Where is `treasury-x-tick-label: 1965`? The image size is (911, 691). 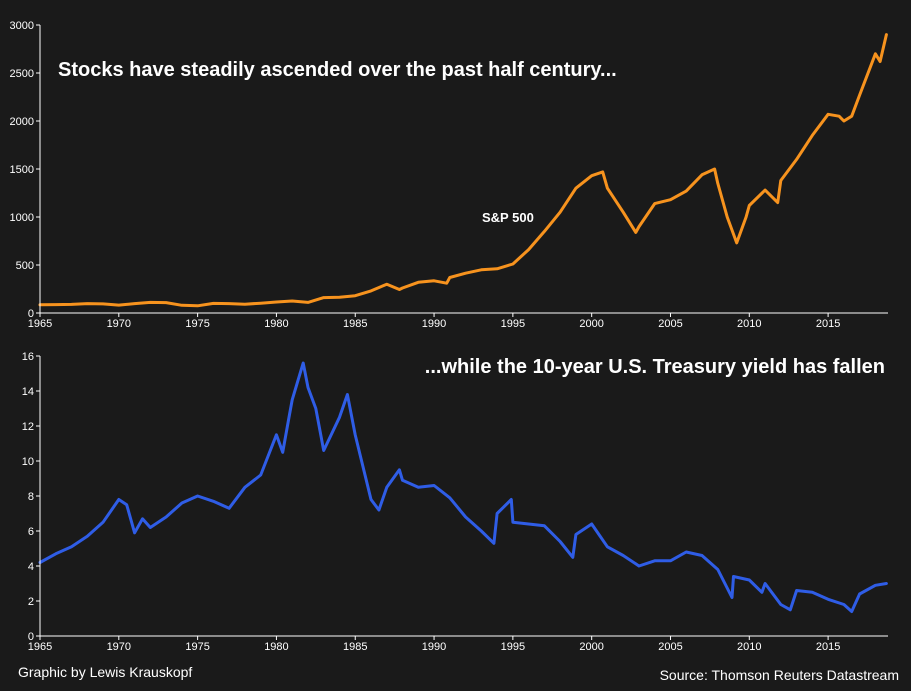 treasury-x-tick-label: 1965 is located at coordinates (40, 647).